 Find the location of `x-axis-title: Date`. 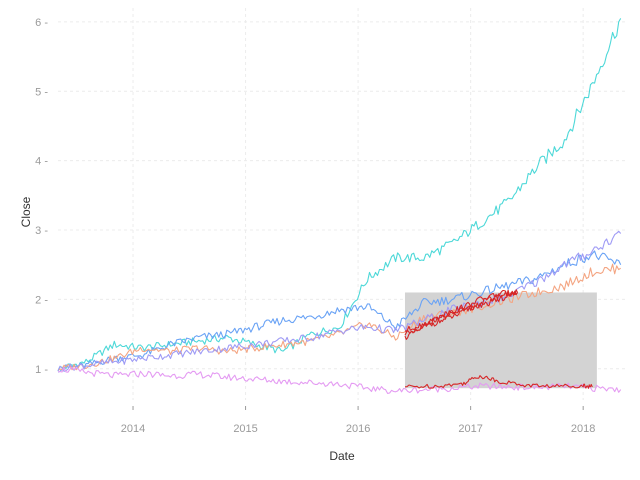

x-axis-title: Date is located at coordinates (342, 456).